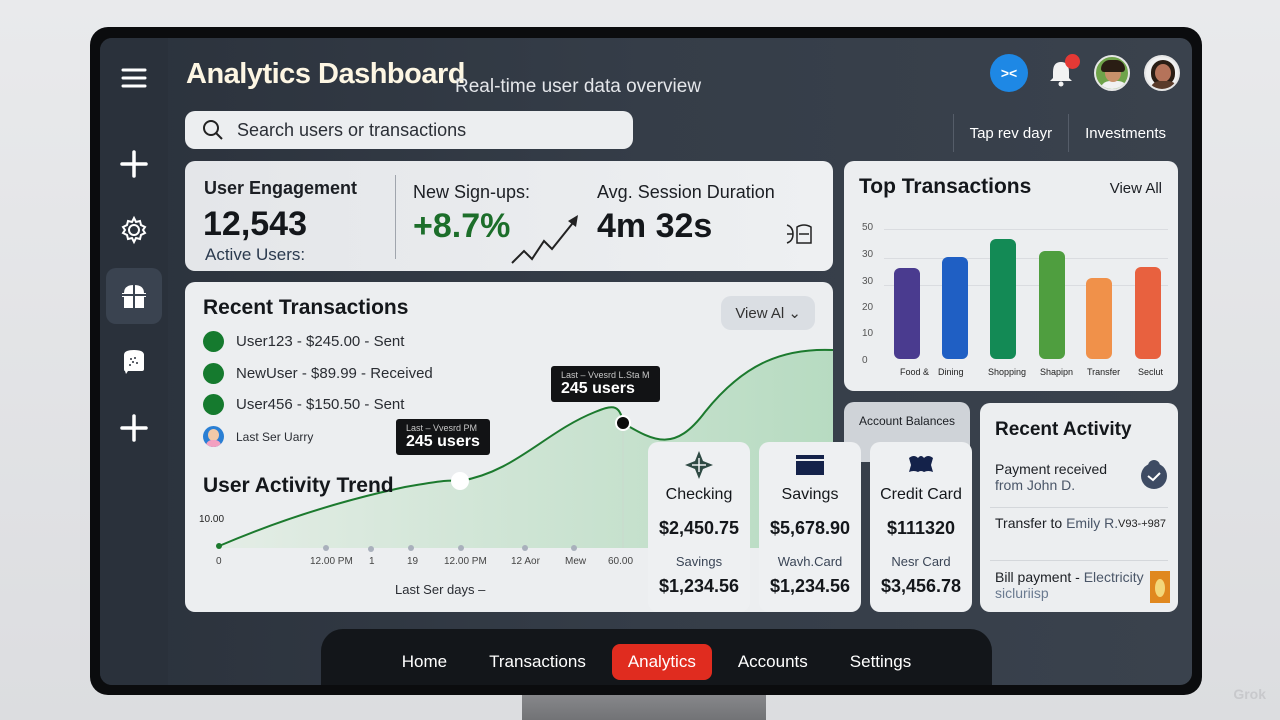  Describe the element at coordinates (605, 375) in the screenshot. I see `tooltip-label: Last – Vvesrd L.Sta M` at that location.